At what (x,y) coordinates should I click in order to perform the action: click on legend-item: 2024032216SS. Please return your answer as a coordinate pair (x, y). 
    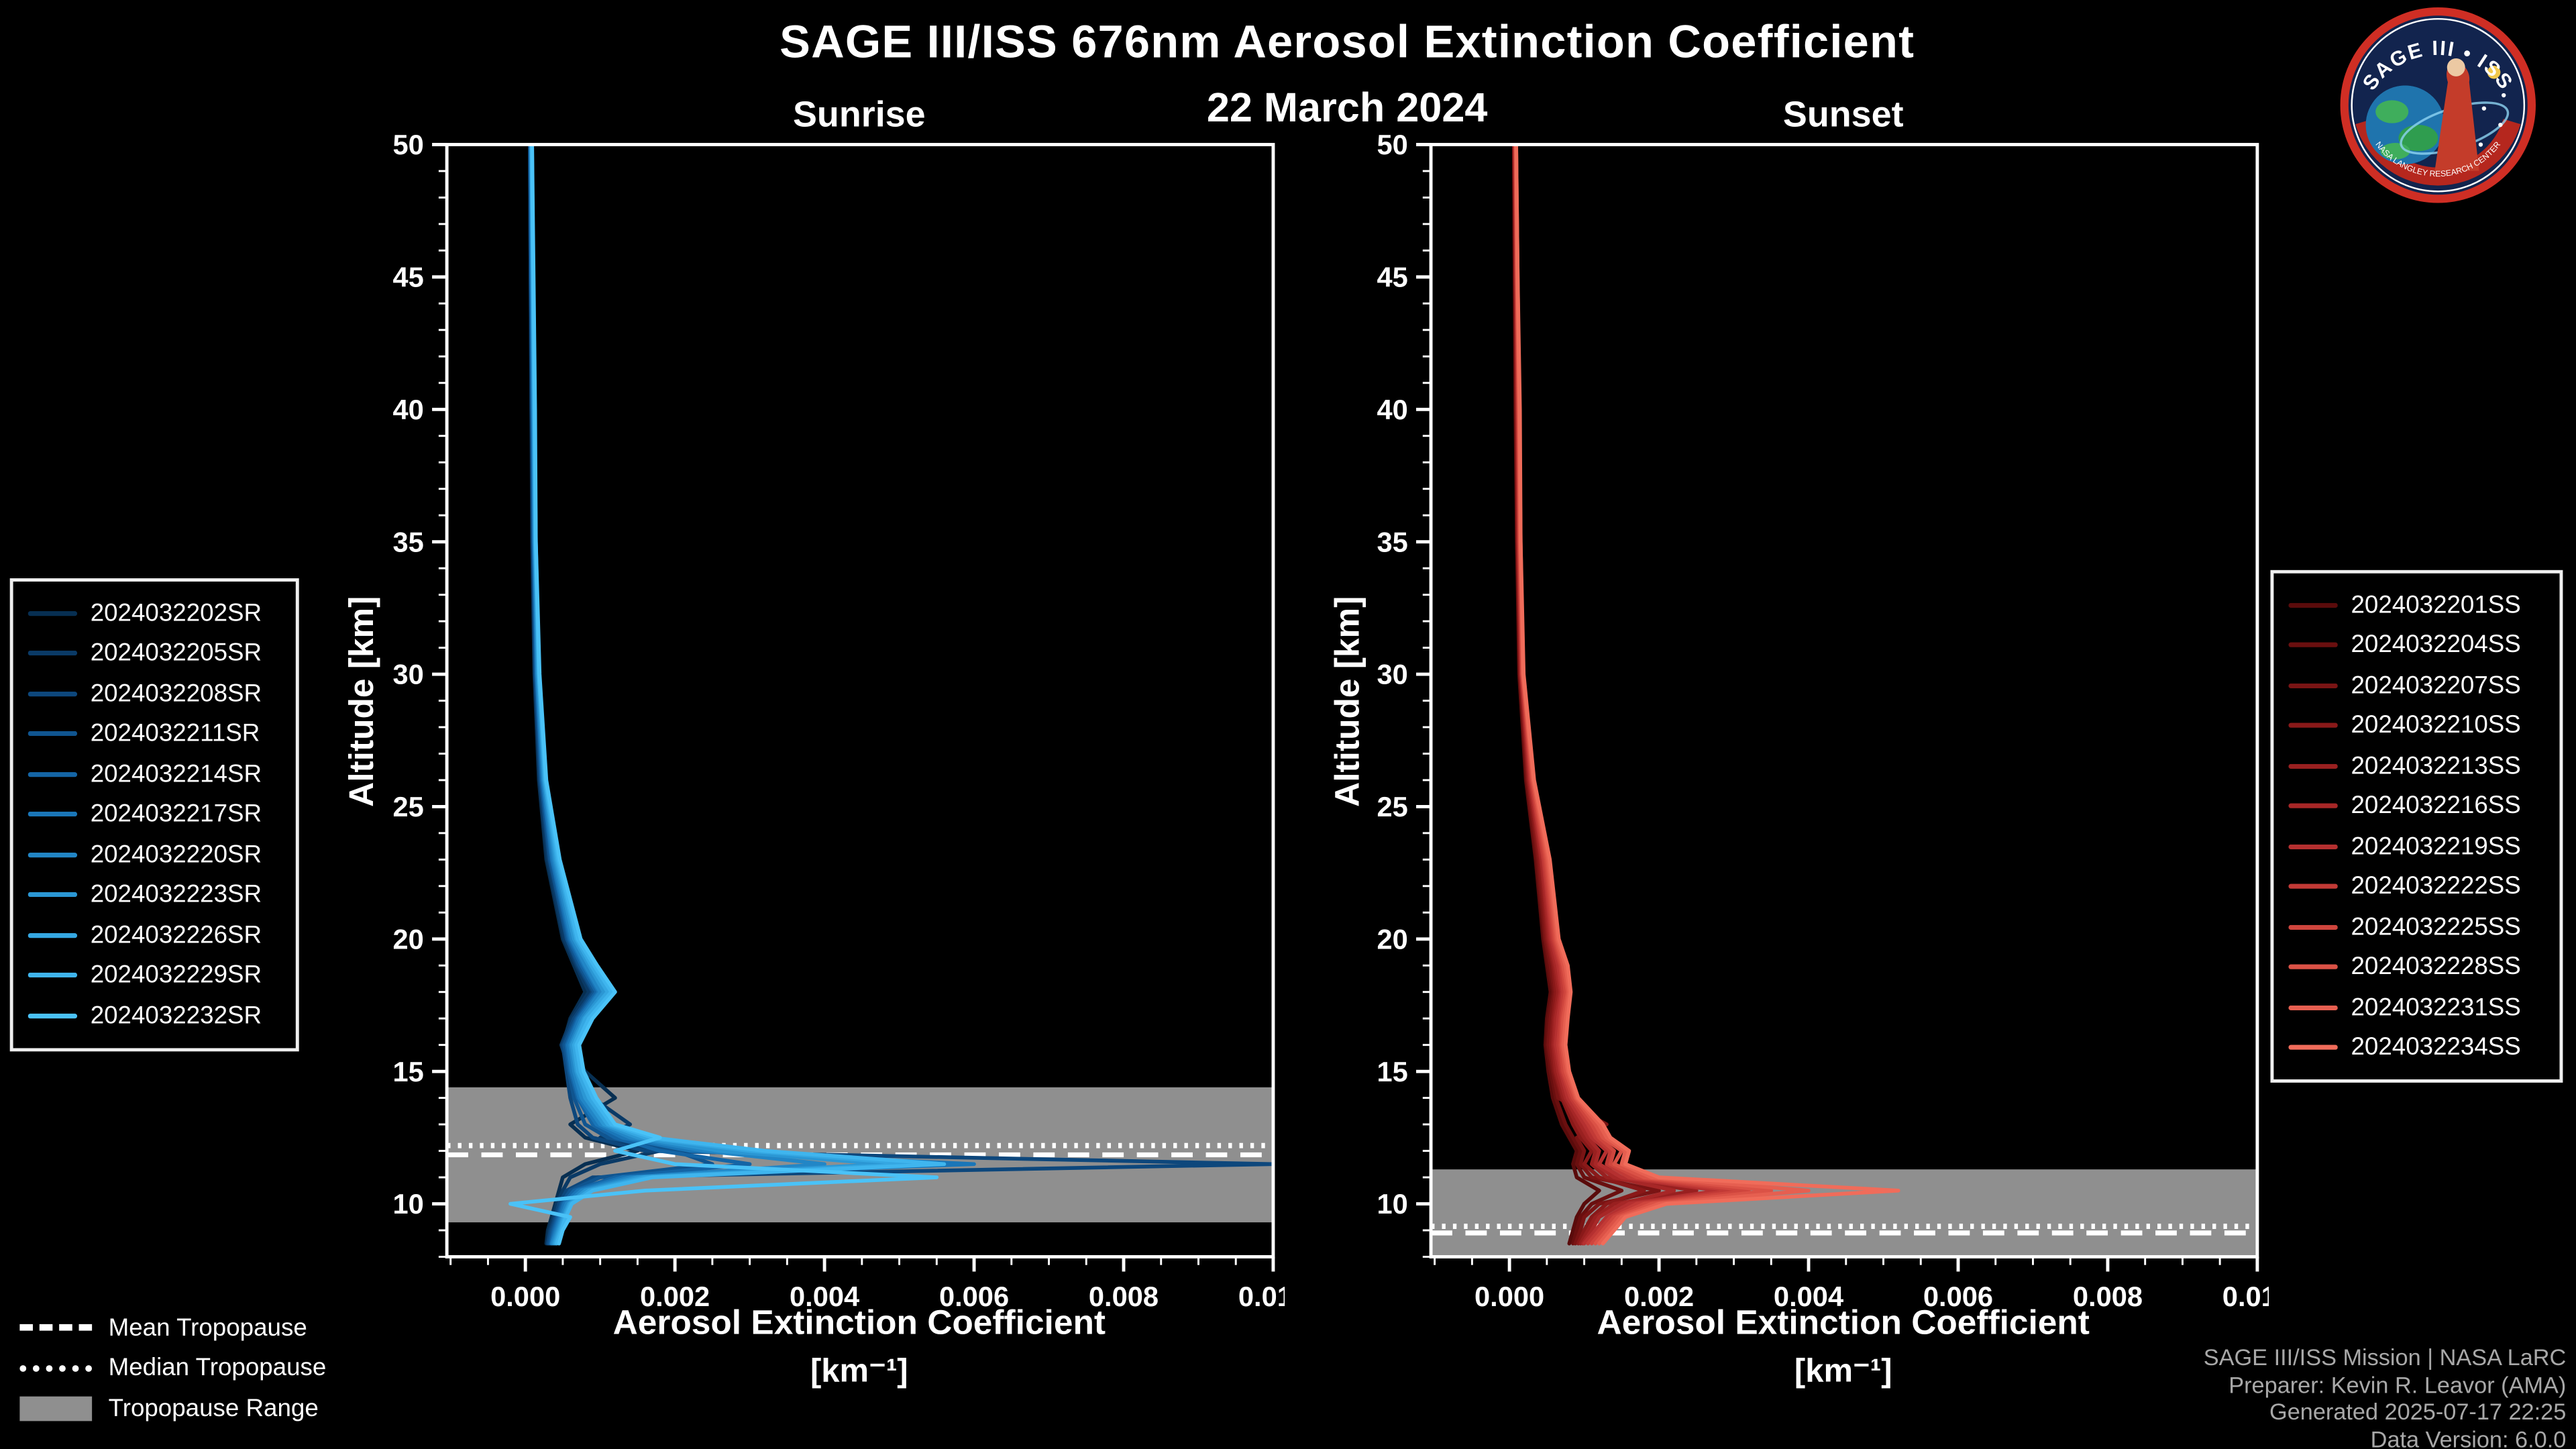
    Looking at the image, I should click on (2415, 806).